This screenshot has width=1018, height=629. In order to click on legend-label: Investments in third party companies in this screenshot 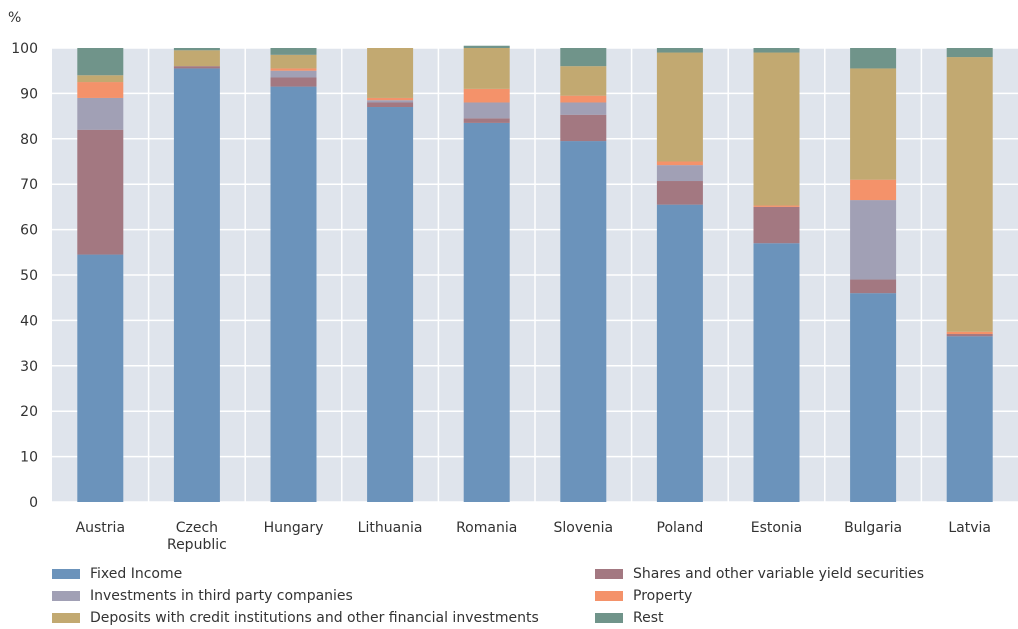, I will do `click(221, 596)`.